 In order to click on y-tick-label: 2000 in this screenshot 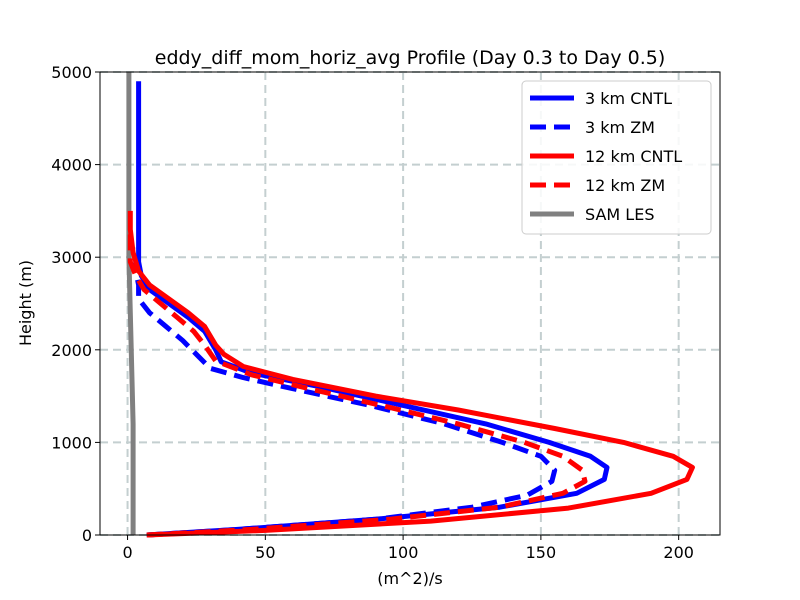, I will do `click(71, 350)`.